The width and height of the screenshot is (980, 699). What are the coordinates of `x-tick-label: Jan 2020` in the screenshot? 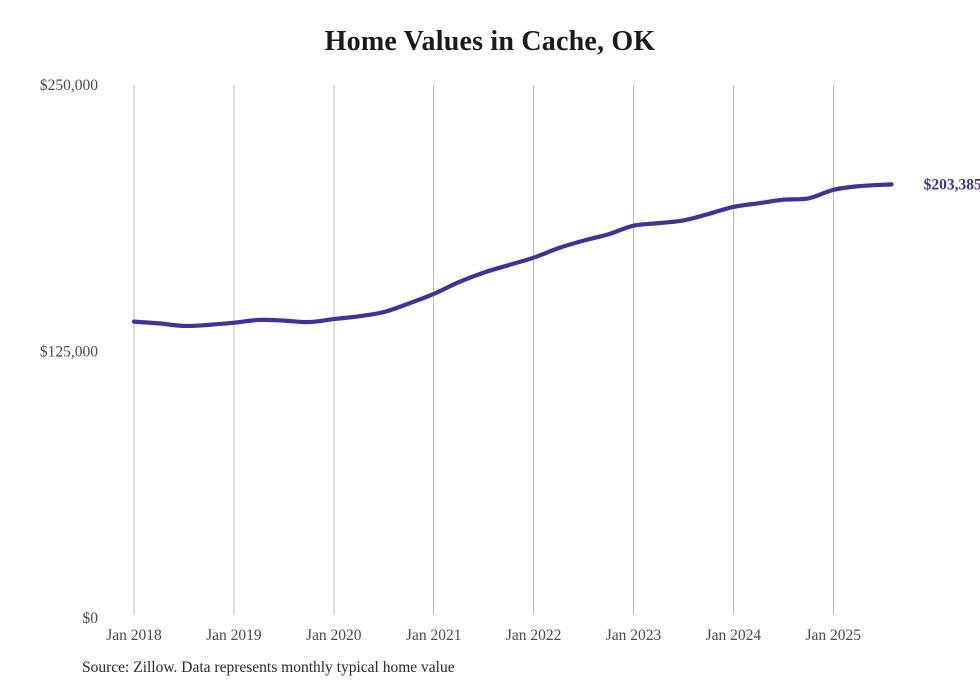 It's located at (334, 635).